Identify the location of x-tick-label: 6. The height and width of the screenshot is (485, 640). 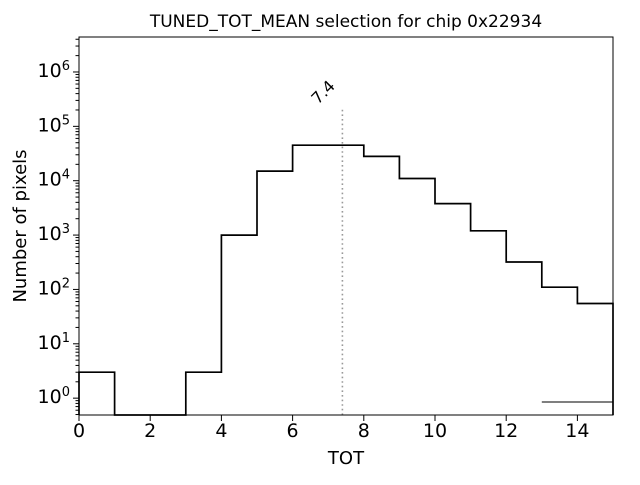
(293, 431).